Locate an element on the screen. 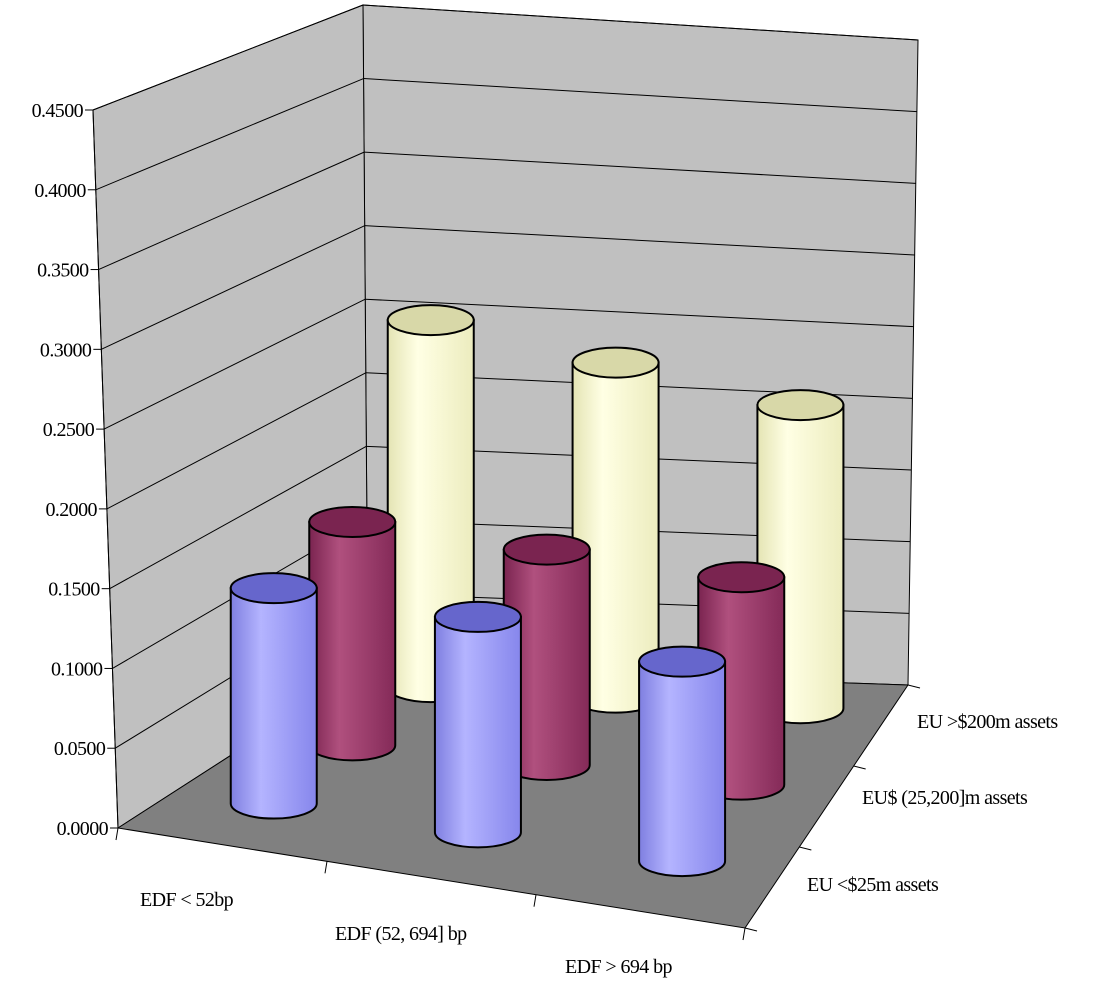  y-tick-label: 0.4500 is located at coordinates (58, 111).